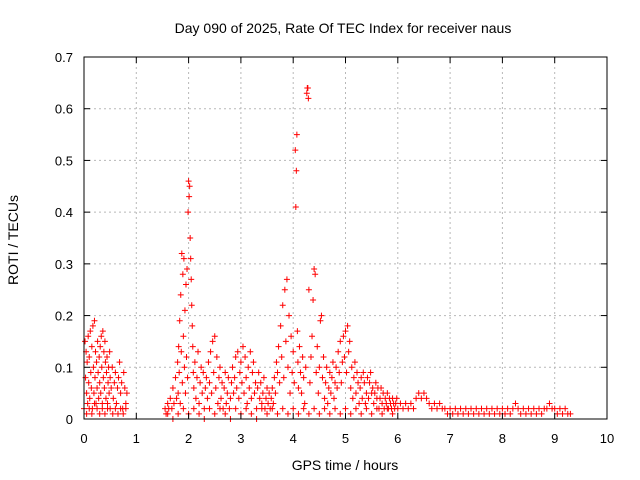  I want to click on y-axis-tick-labels: 0 0.1 0.2 0.3 0.4 0.5 0.6 0.7, so click(64, 238).